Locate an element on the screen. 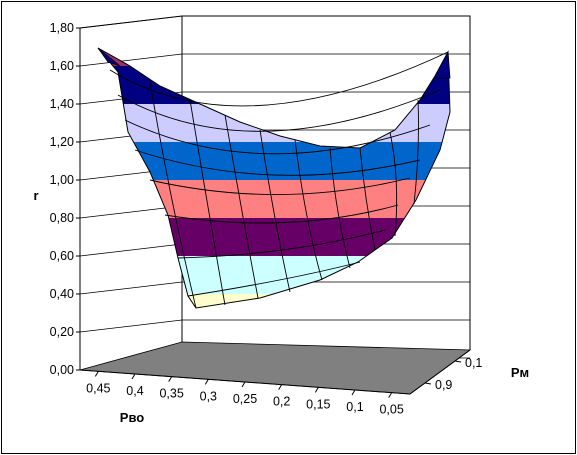 The width and height of the screenshot is (577, 455). x-tick-label: 0,3 is located at coordinates (208, 396).